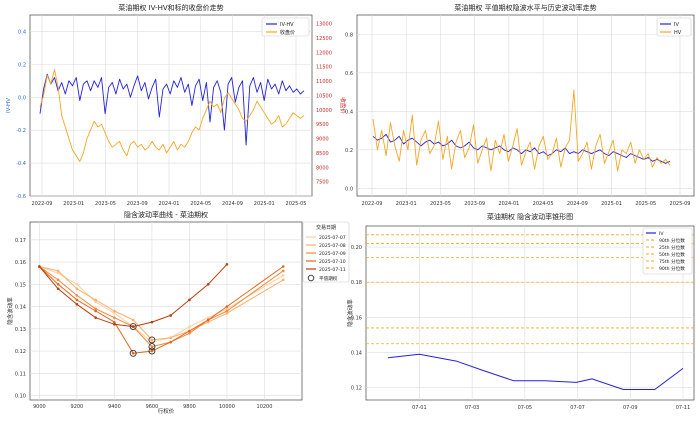 The image size is (700, 423). I want to click on x-tick-label: 9800, so click(189, 407).